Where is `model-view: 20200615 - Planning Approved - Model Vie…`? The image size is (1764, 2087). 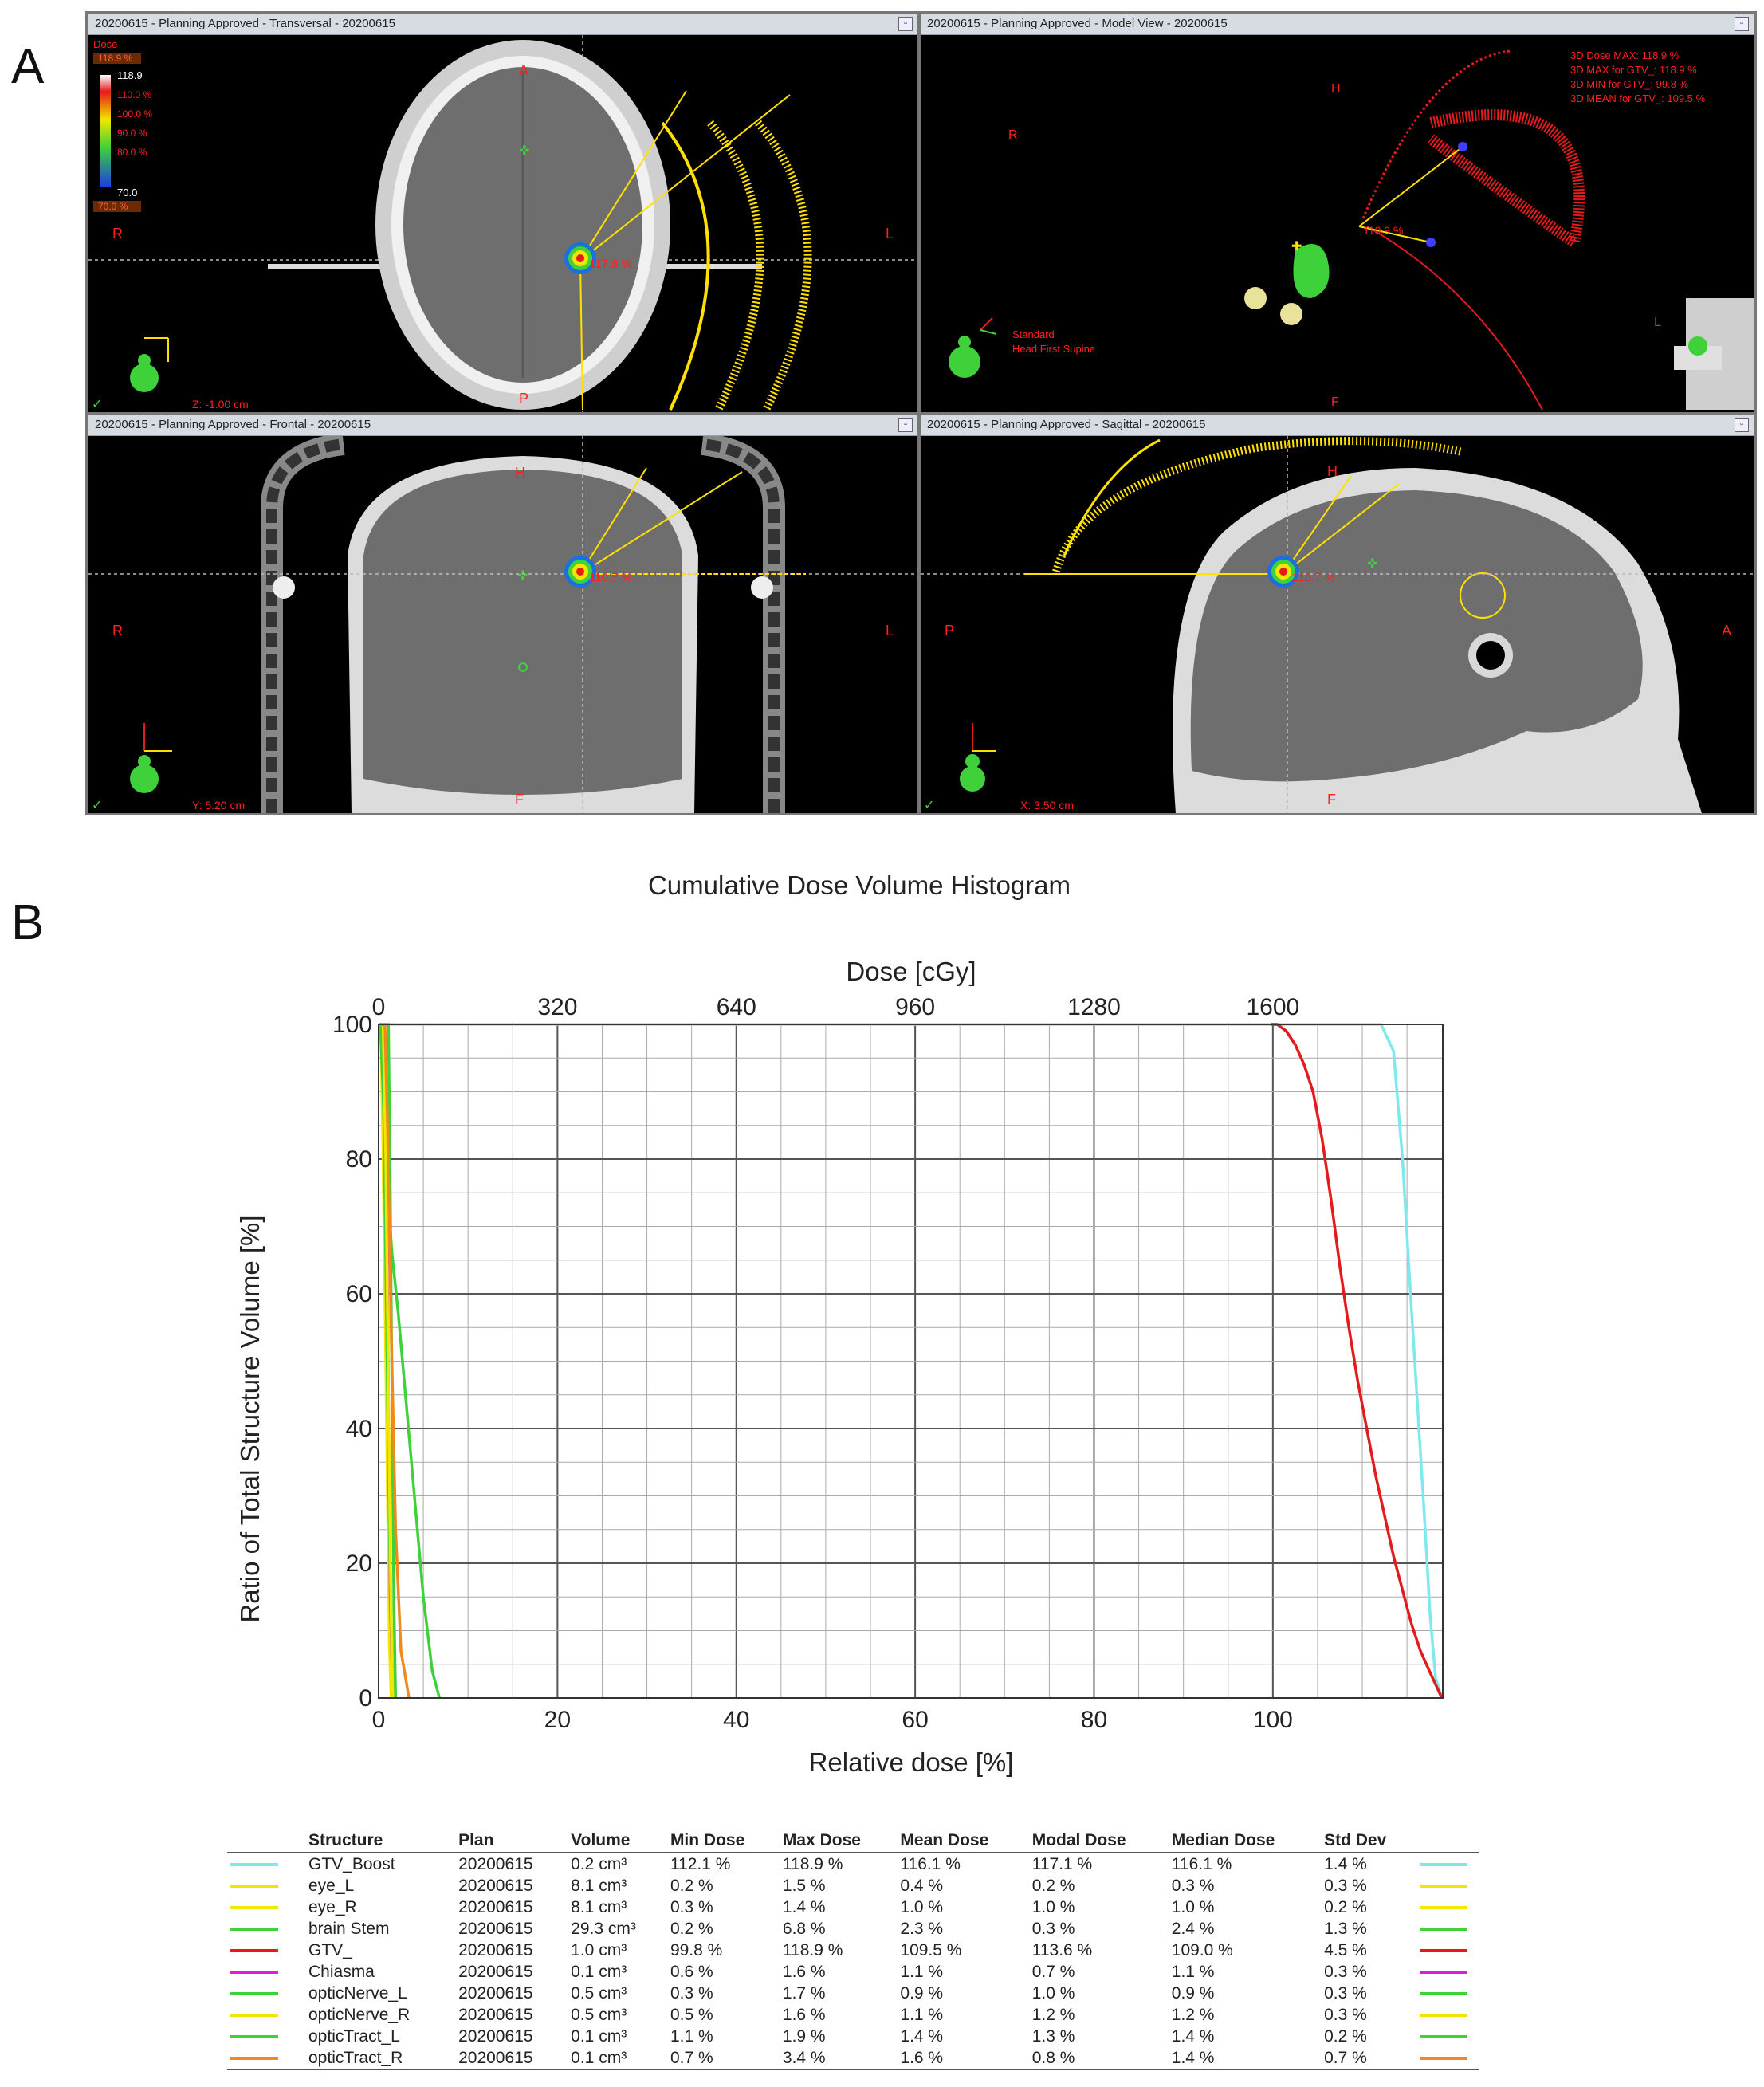 model-view: 20200615 - Planning Approved - Model Vie… is located at coordinates (1338, 213).